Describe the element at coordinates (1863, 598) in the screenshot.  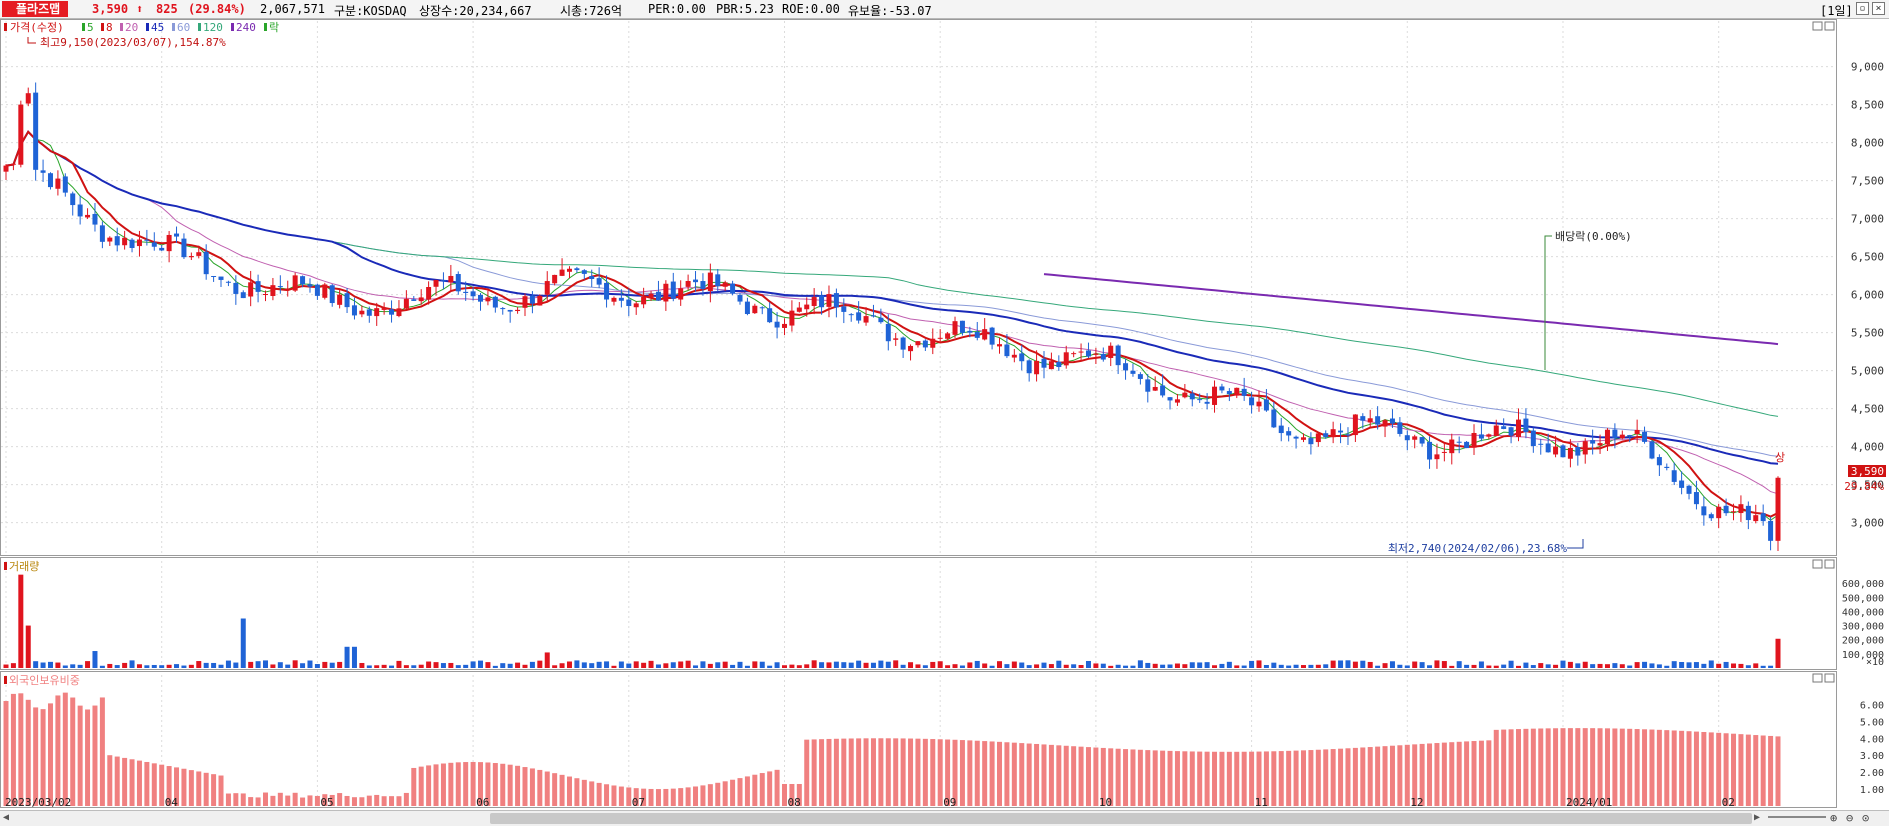
I see `volume-tick-label: 500,000` at that location.